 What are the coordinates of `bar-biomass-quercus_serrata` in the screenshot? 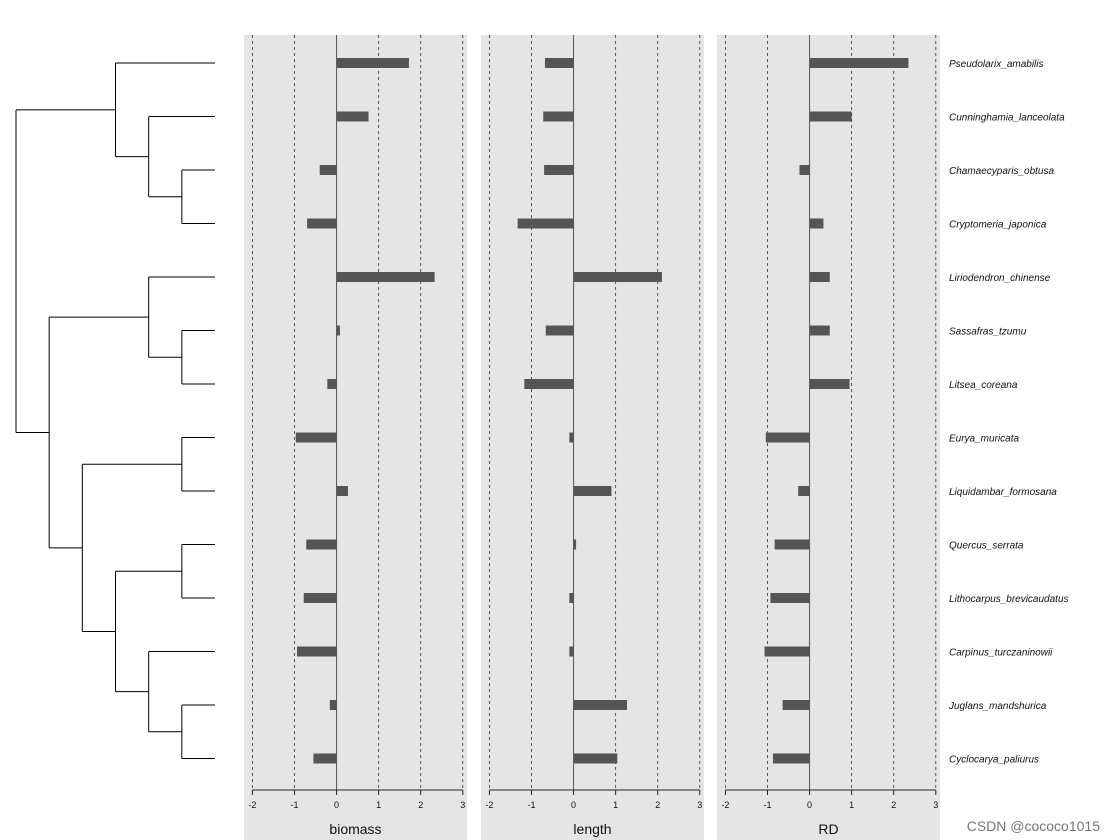 It's located at (321, 544).